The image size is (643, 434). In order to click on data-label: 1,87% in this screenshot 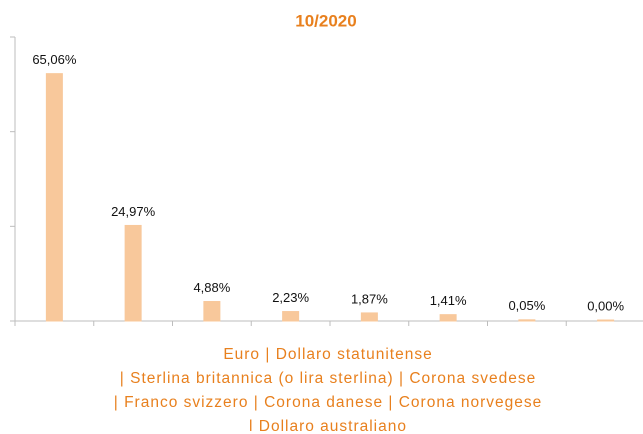, I will do `click(369, 298)`.